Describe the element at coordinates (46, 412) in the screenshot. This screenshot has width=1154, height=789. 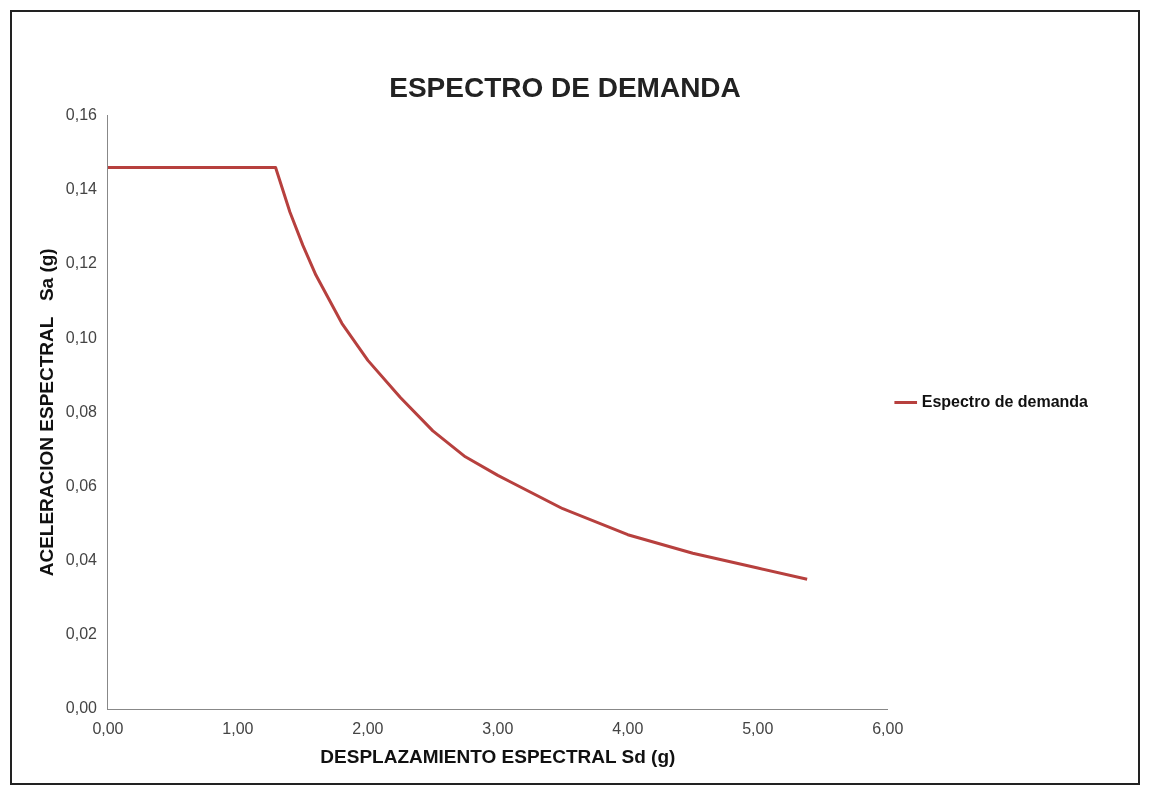
I see `y-axis-title: ACELERACION ESPECTRAL Sa (g)` at that location.